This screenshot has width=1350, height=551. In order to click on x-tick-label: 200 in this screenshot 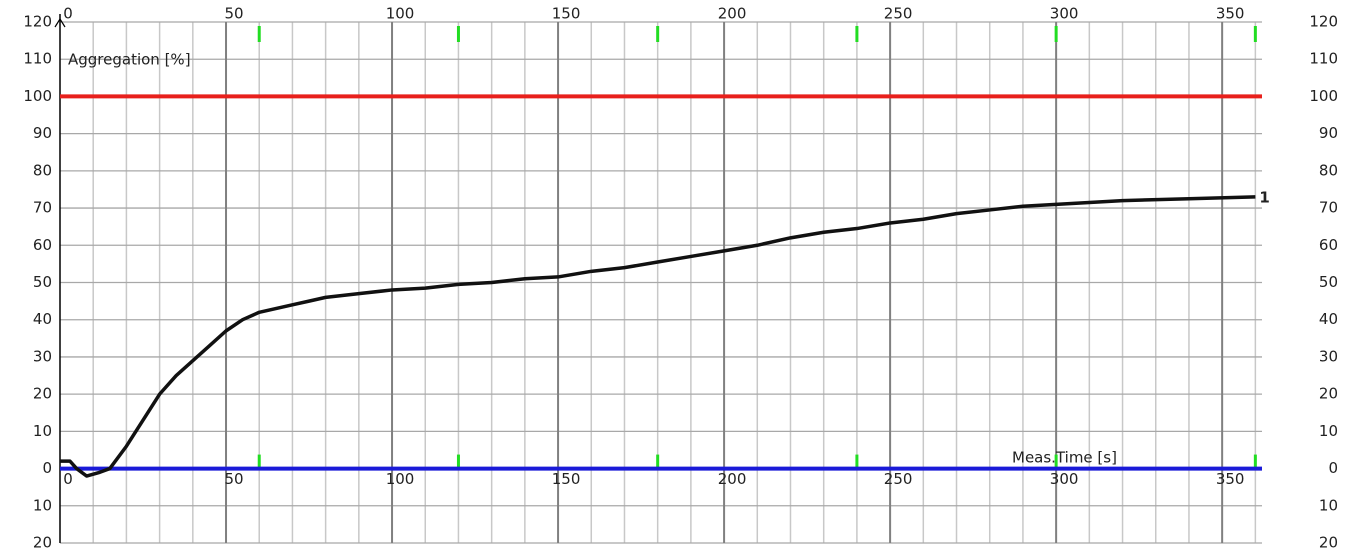, I will do `click(732, 14)`.